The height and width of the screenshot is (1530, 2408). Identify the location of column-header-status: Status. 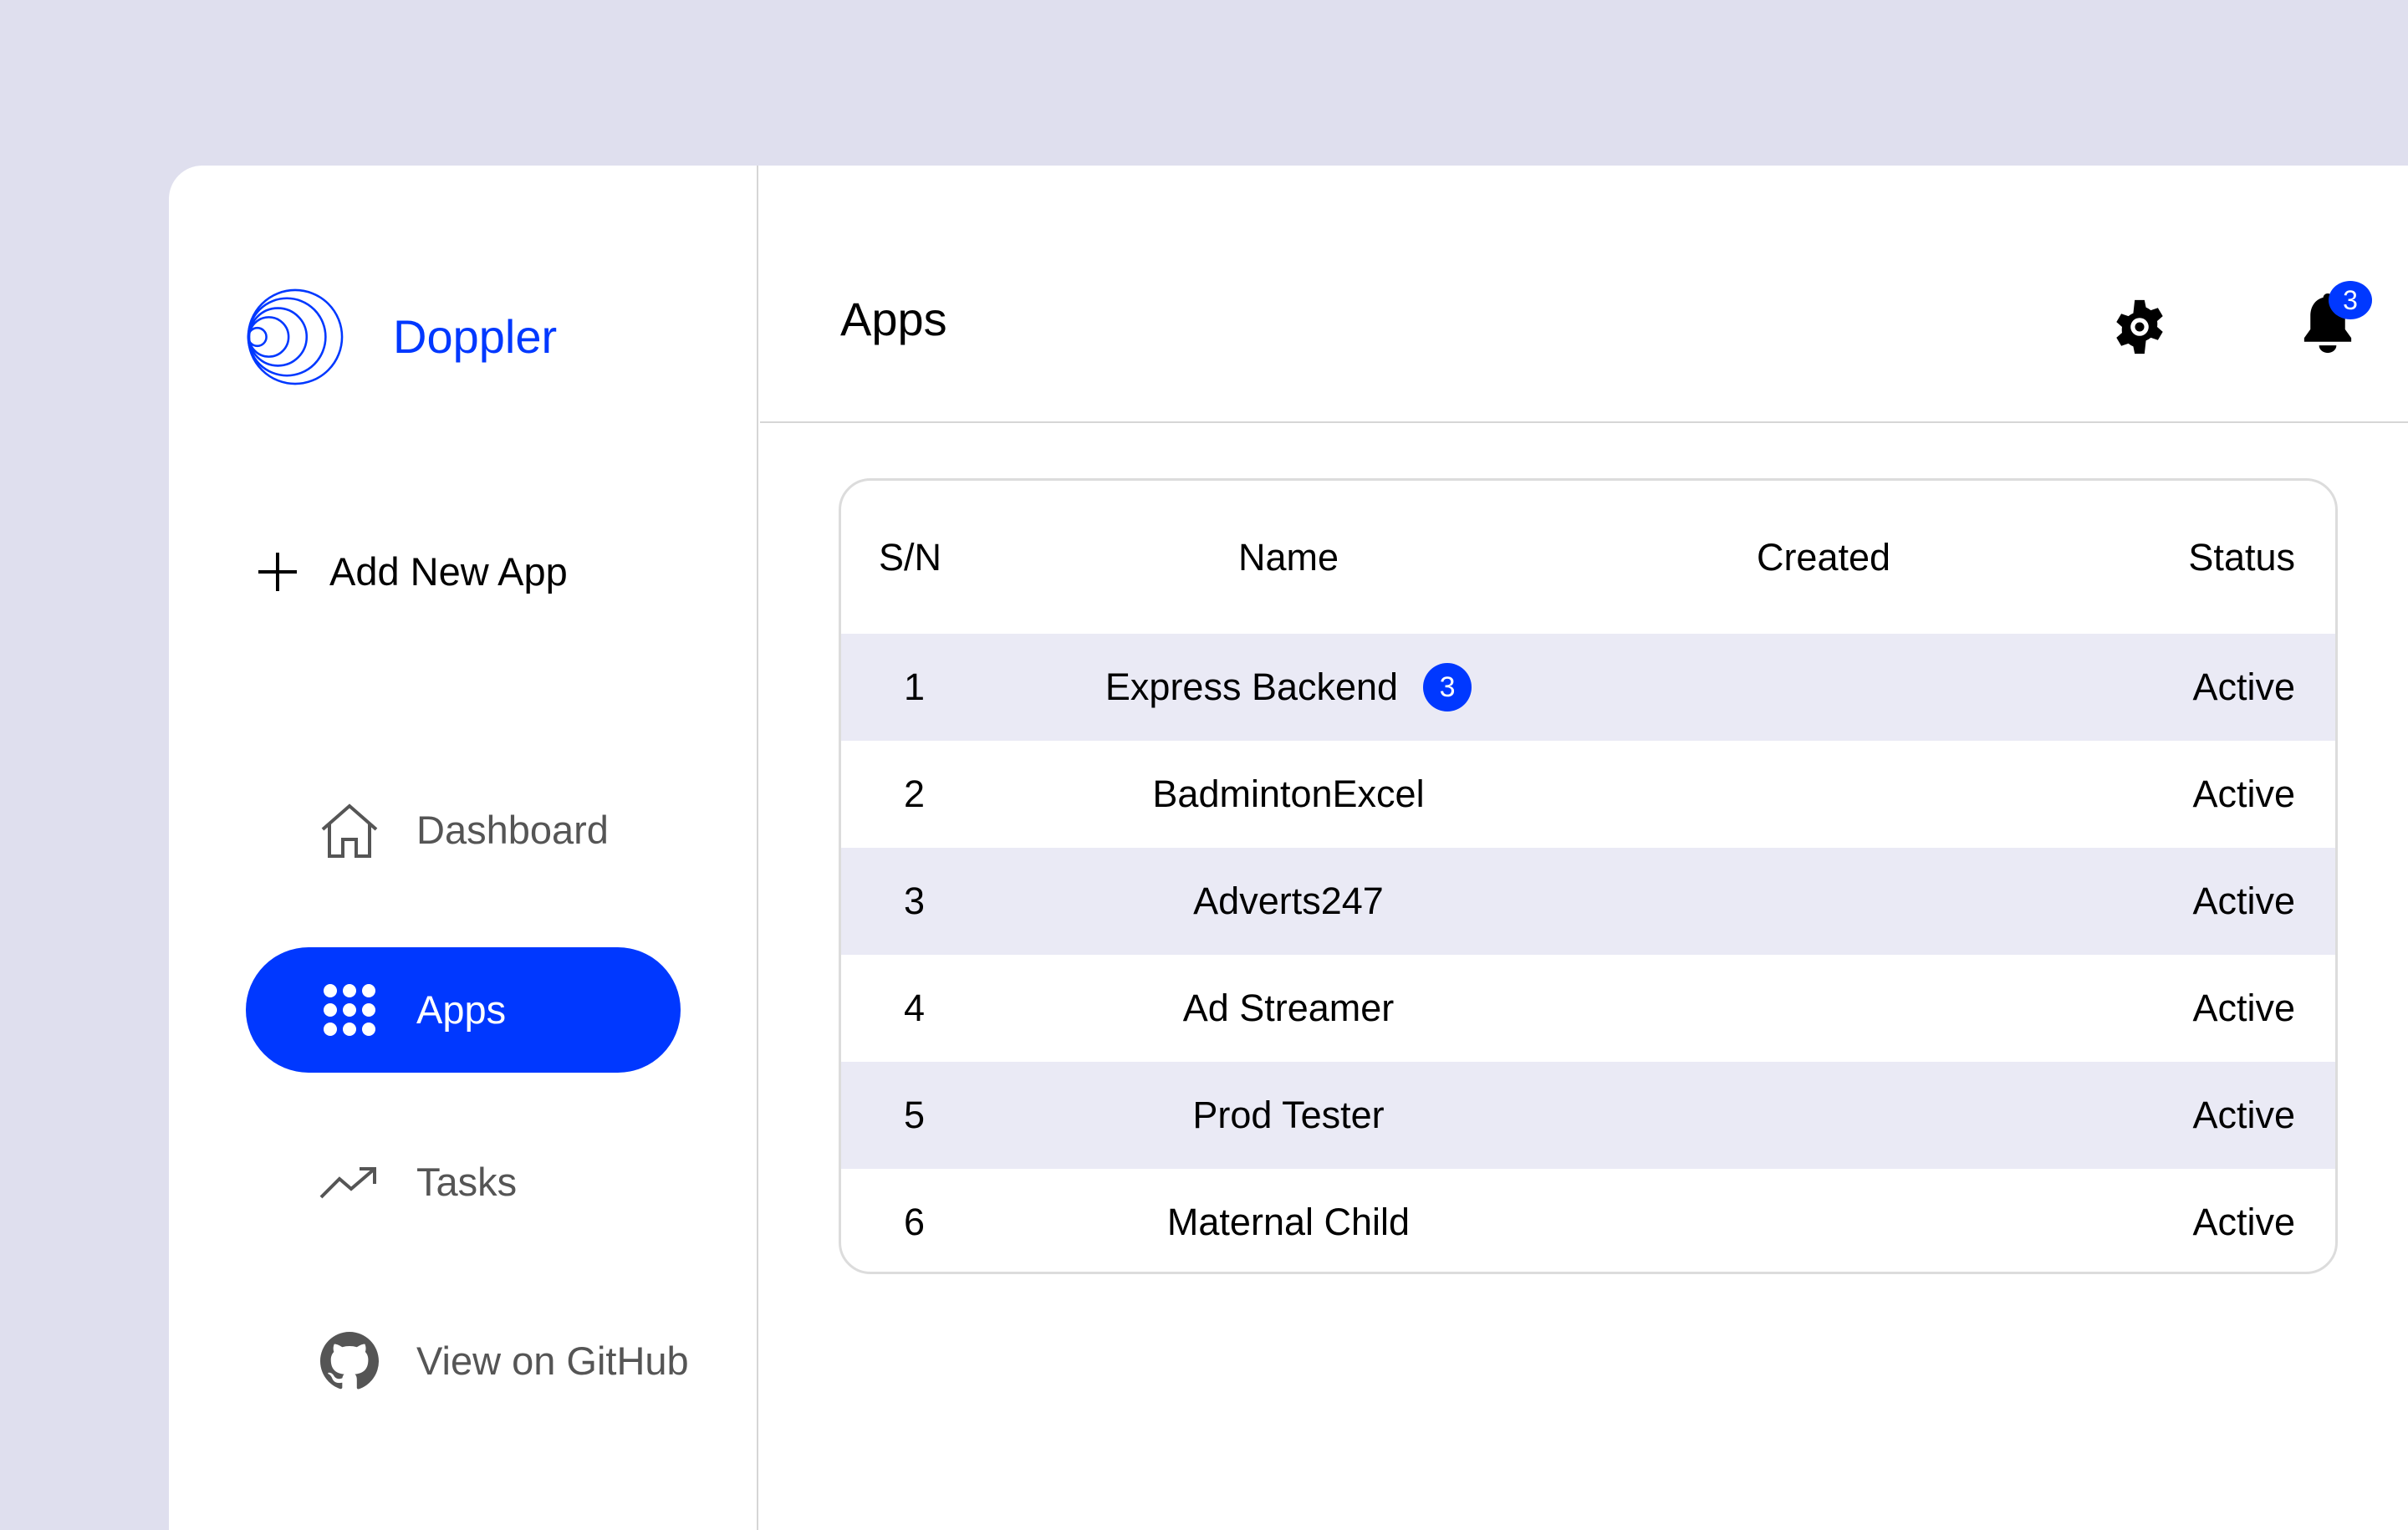
(2242, 557).